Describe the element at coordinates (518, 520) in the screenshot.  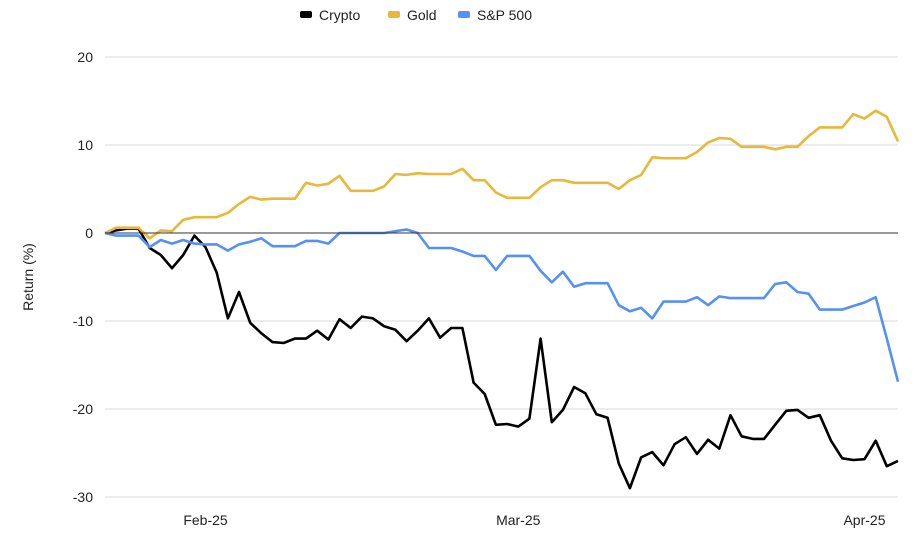
I see `x-tick-label: Mar-25` at that location.